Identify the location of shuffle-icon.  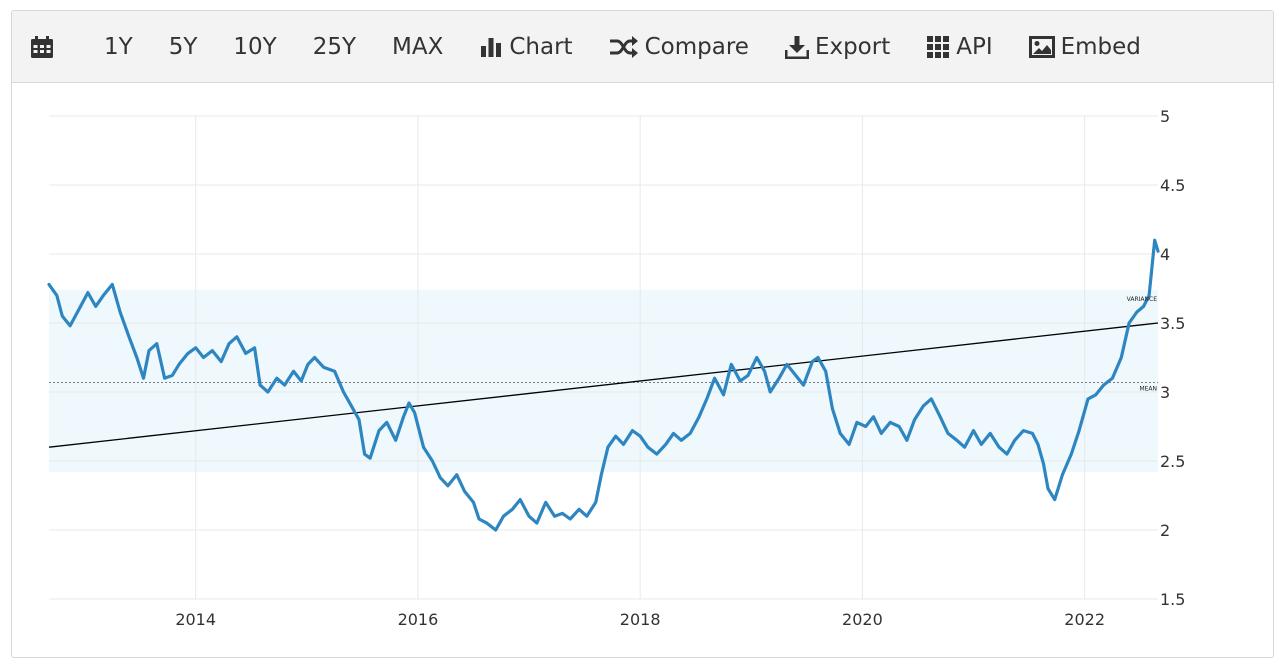
(627, 47).